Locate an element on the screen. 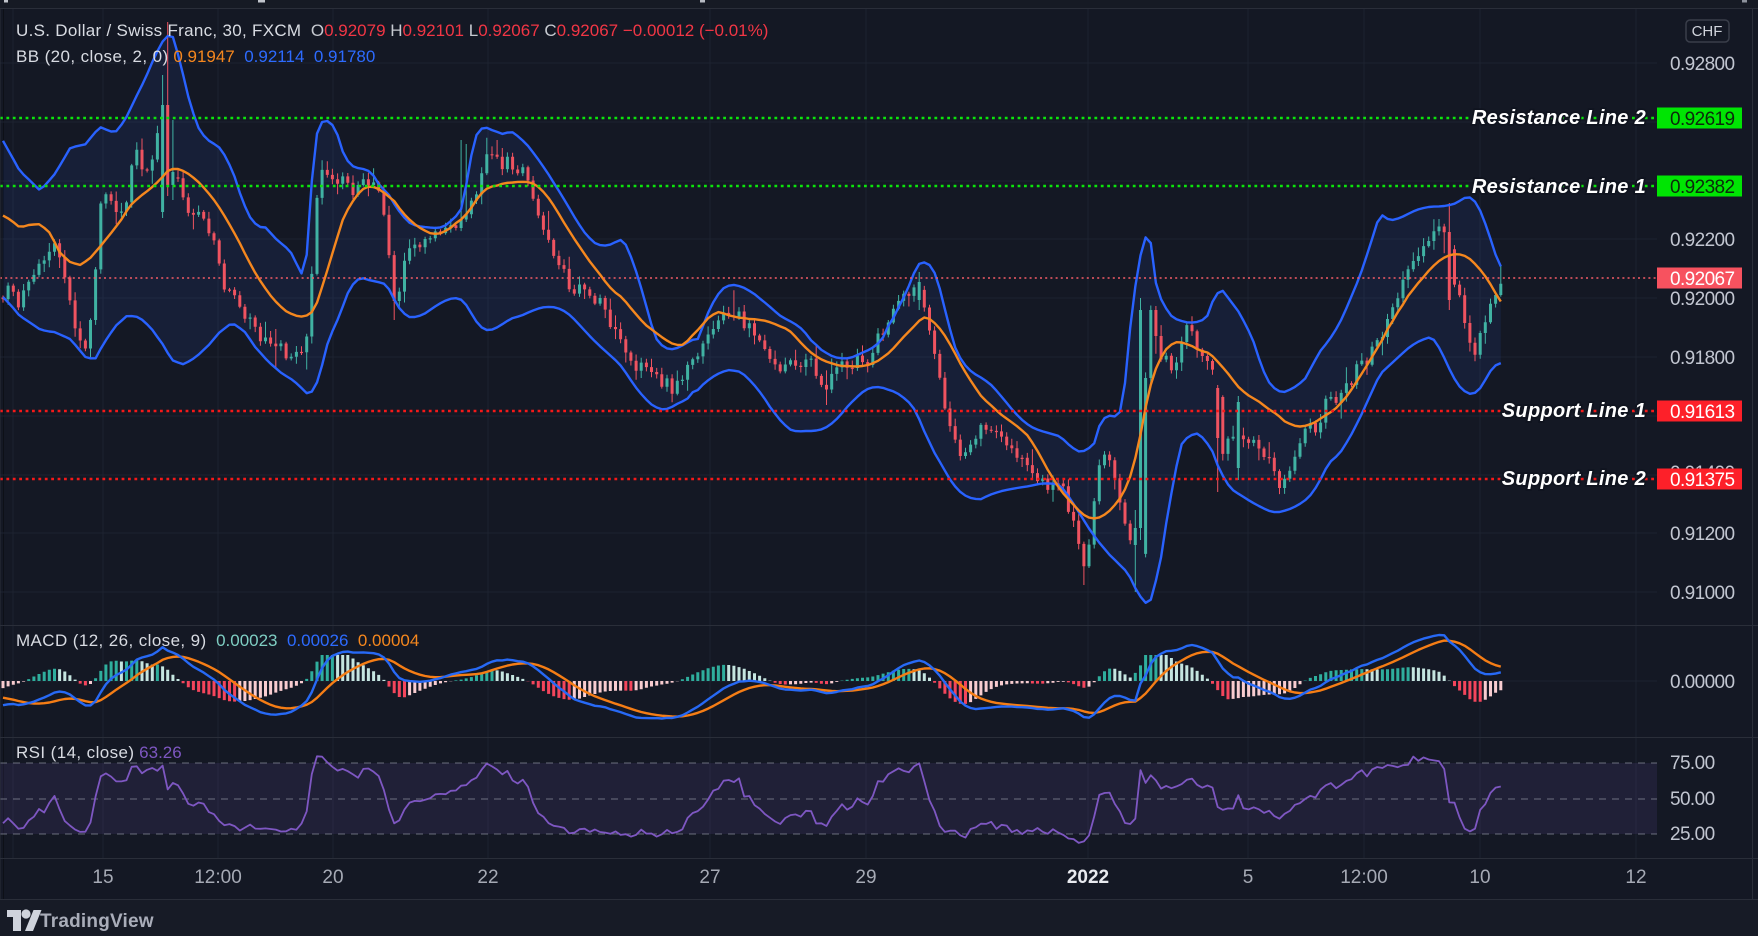 This screenshot has width=1758, height=936. svg-text: 75.00 is located at coordinates (1692, 763).